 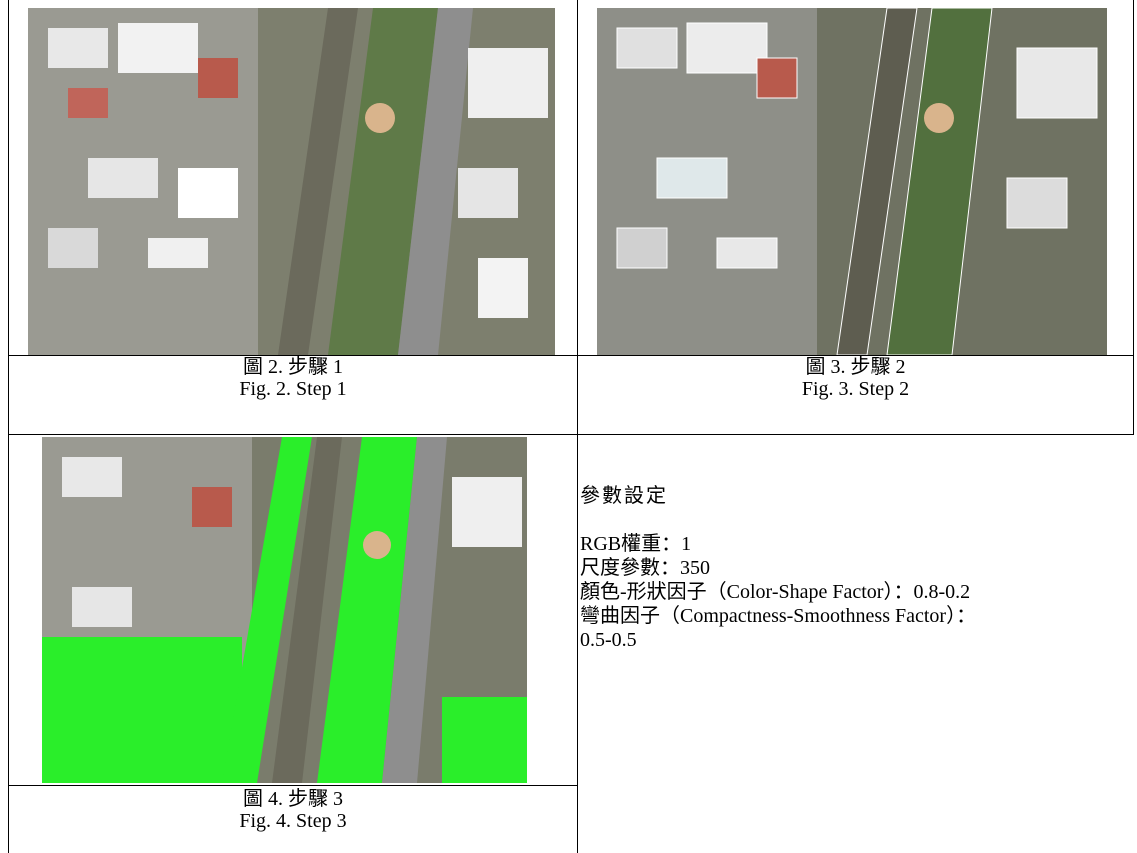 What do you see at coordinates (636, 544) in the screenshot?
I see `parameter-line: RGB權重：1` at bounding box center [636, 544].